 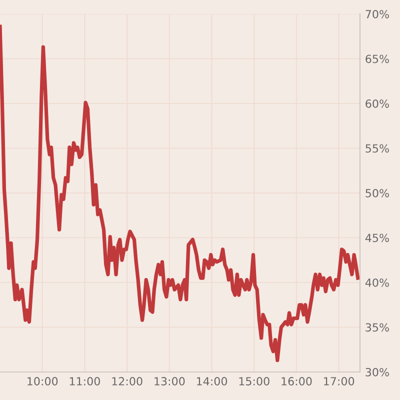 I want to click on y-tick-label: 65%, so click(x=377, y=59).